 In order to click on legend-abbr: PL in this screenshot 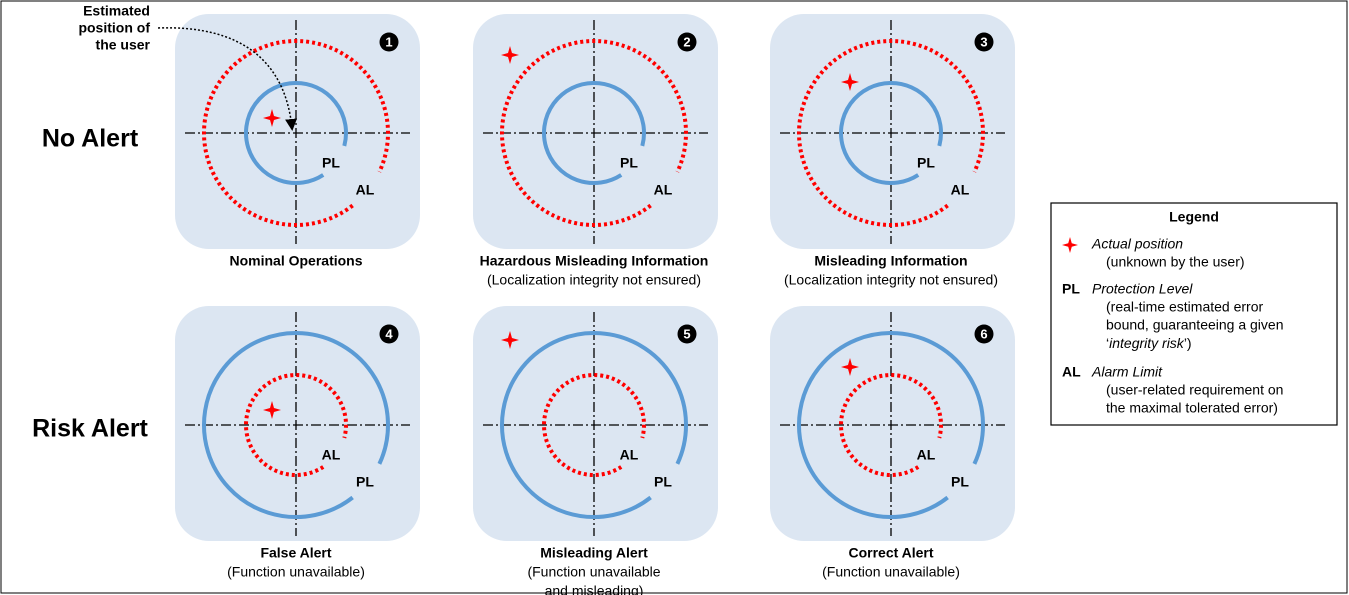, I will do `click(1071, 289)`.